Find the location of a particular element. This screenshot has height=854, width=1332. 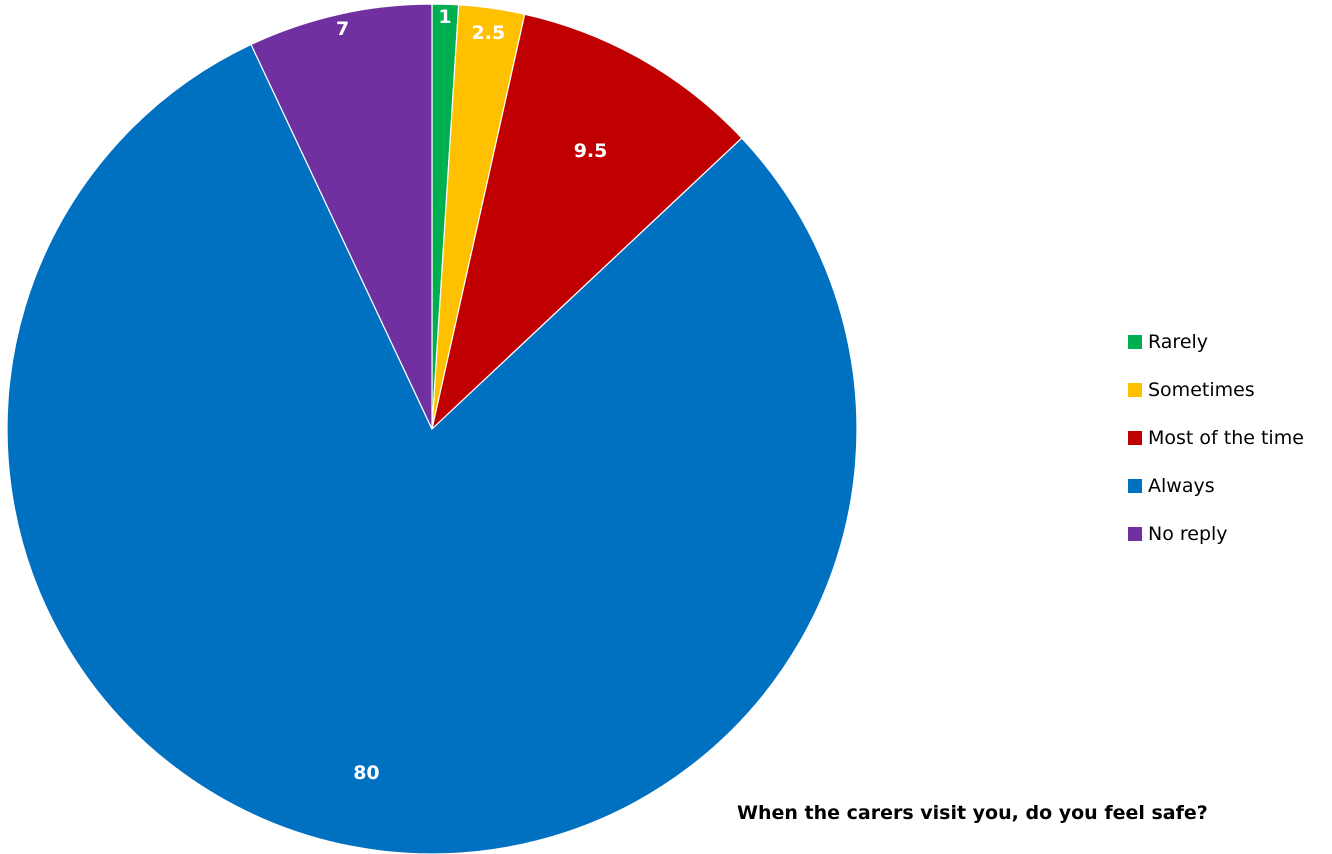

legend-swatch-most-of-the-time is located at coordinates (1135, 438).